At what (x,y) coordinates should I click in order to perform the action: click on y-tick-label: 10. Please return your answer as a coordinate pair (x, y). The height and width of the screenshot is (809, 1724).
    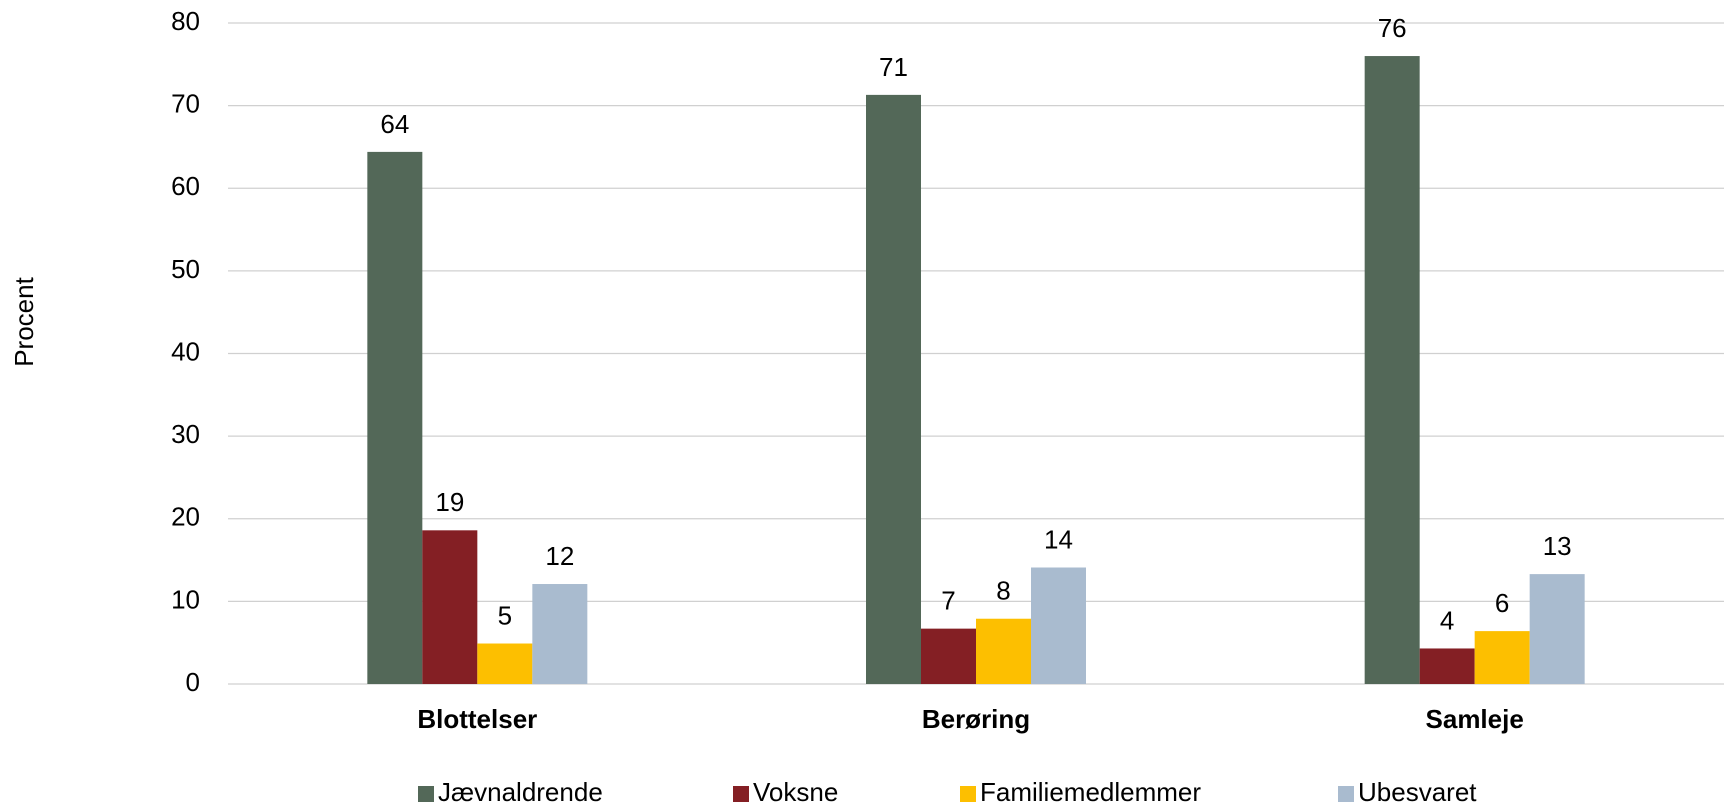
    Looking at the image, I should click on (185, 599).